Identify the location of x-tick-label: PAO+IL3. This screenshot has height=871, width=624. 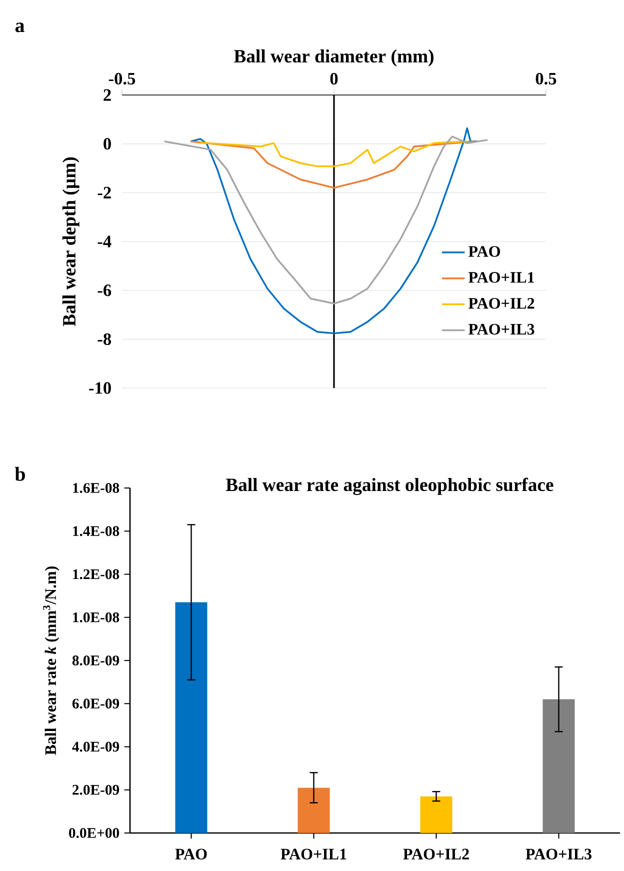
(559, 854).